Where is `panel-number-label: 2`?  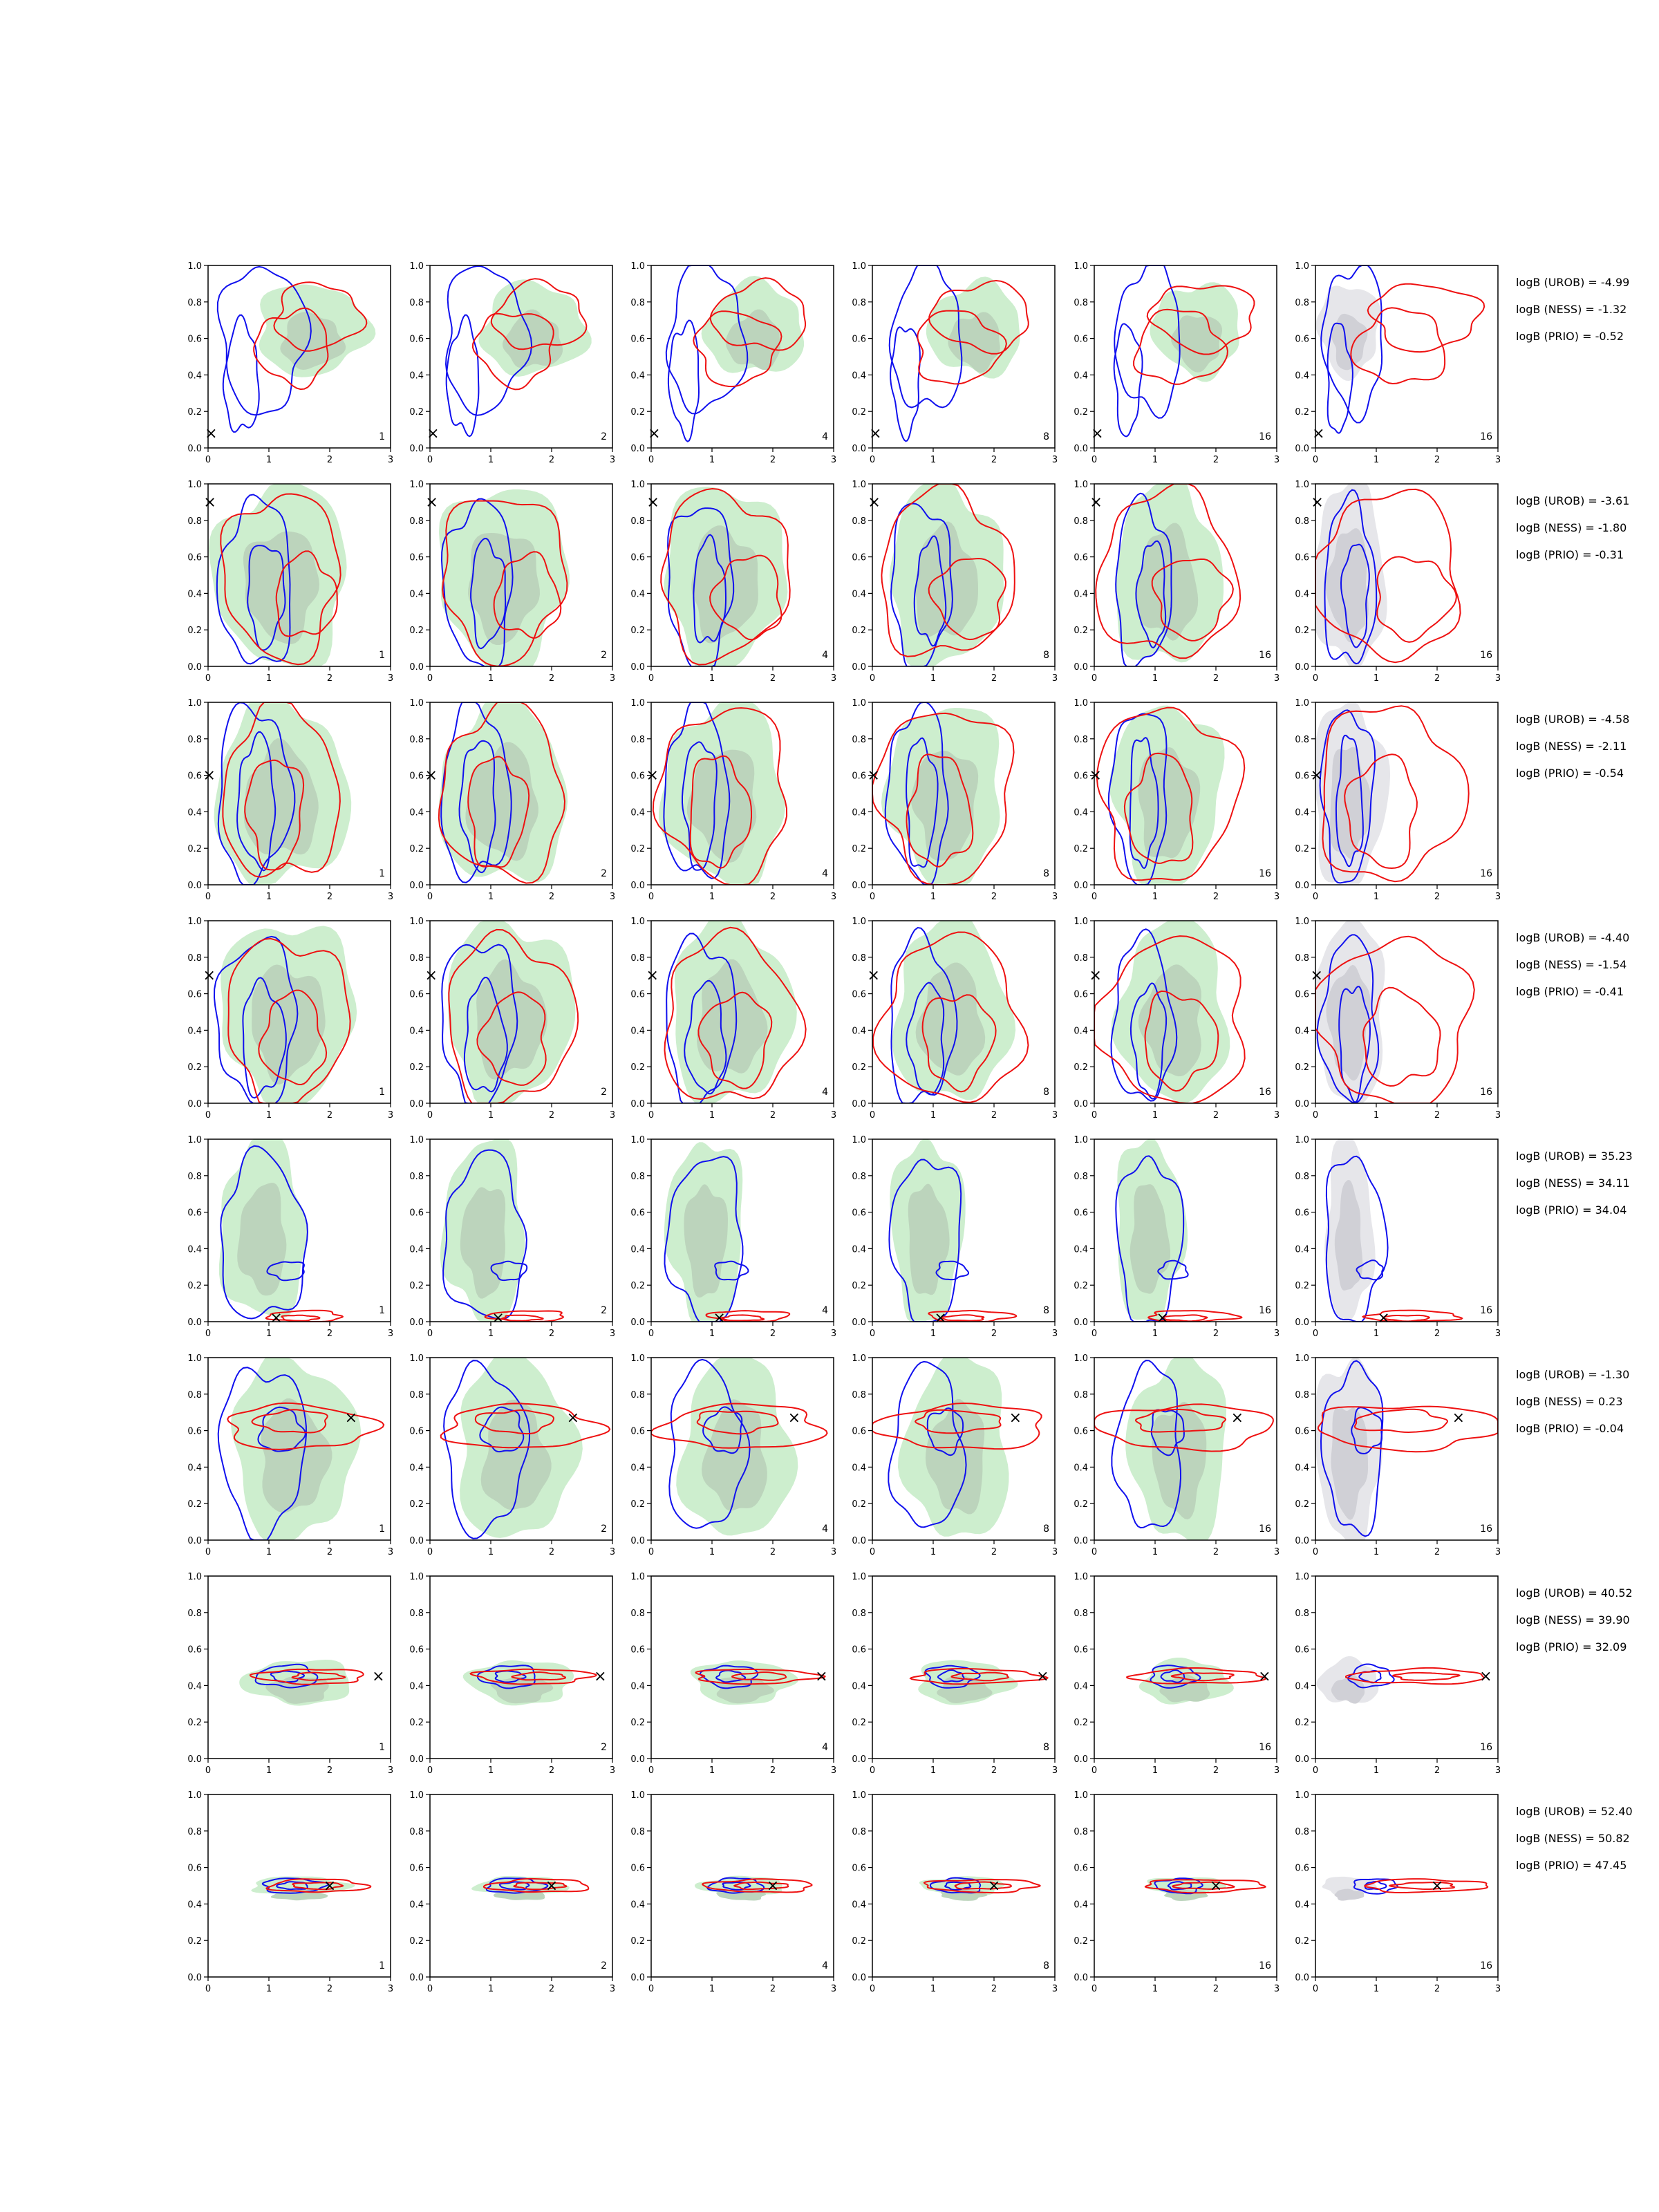
panel-number-label: 2 is located at coordinates (604, 656).